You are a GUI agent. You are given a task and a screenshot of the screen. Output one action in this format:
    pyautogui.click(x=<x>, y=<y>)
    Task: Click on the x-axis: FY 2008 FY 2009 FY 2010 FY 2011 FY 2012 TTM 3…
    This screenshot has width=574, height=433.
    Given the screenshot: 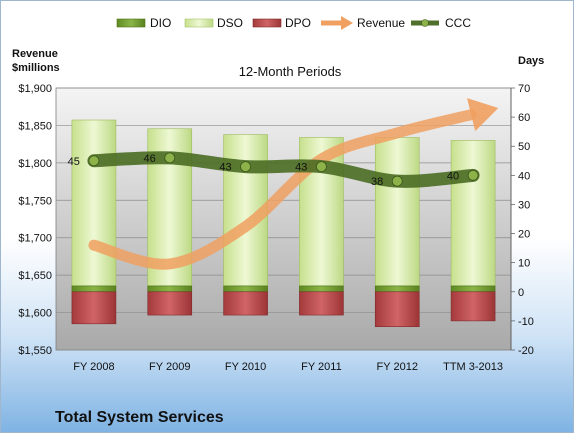 What is the action you would take?
    pyautogui.click(x=288, y=367)
    